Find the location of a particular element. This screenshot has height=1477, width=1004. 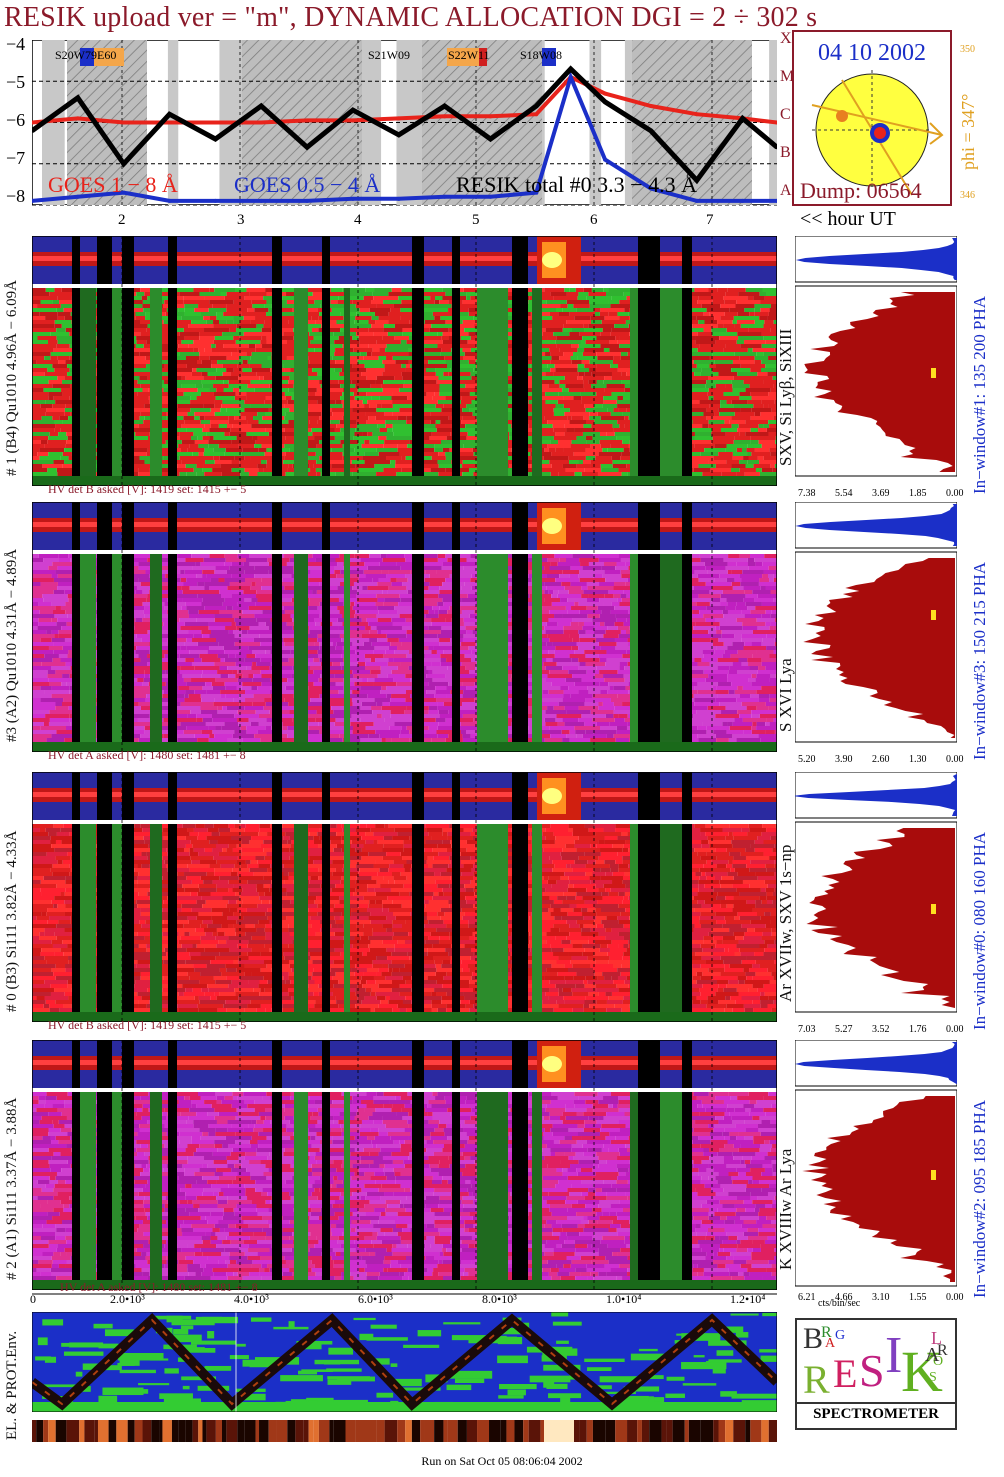

pha-main-profile is located at coordinates (879, 382).